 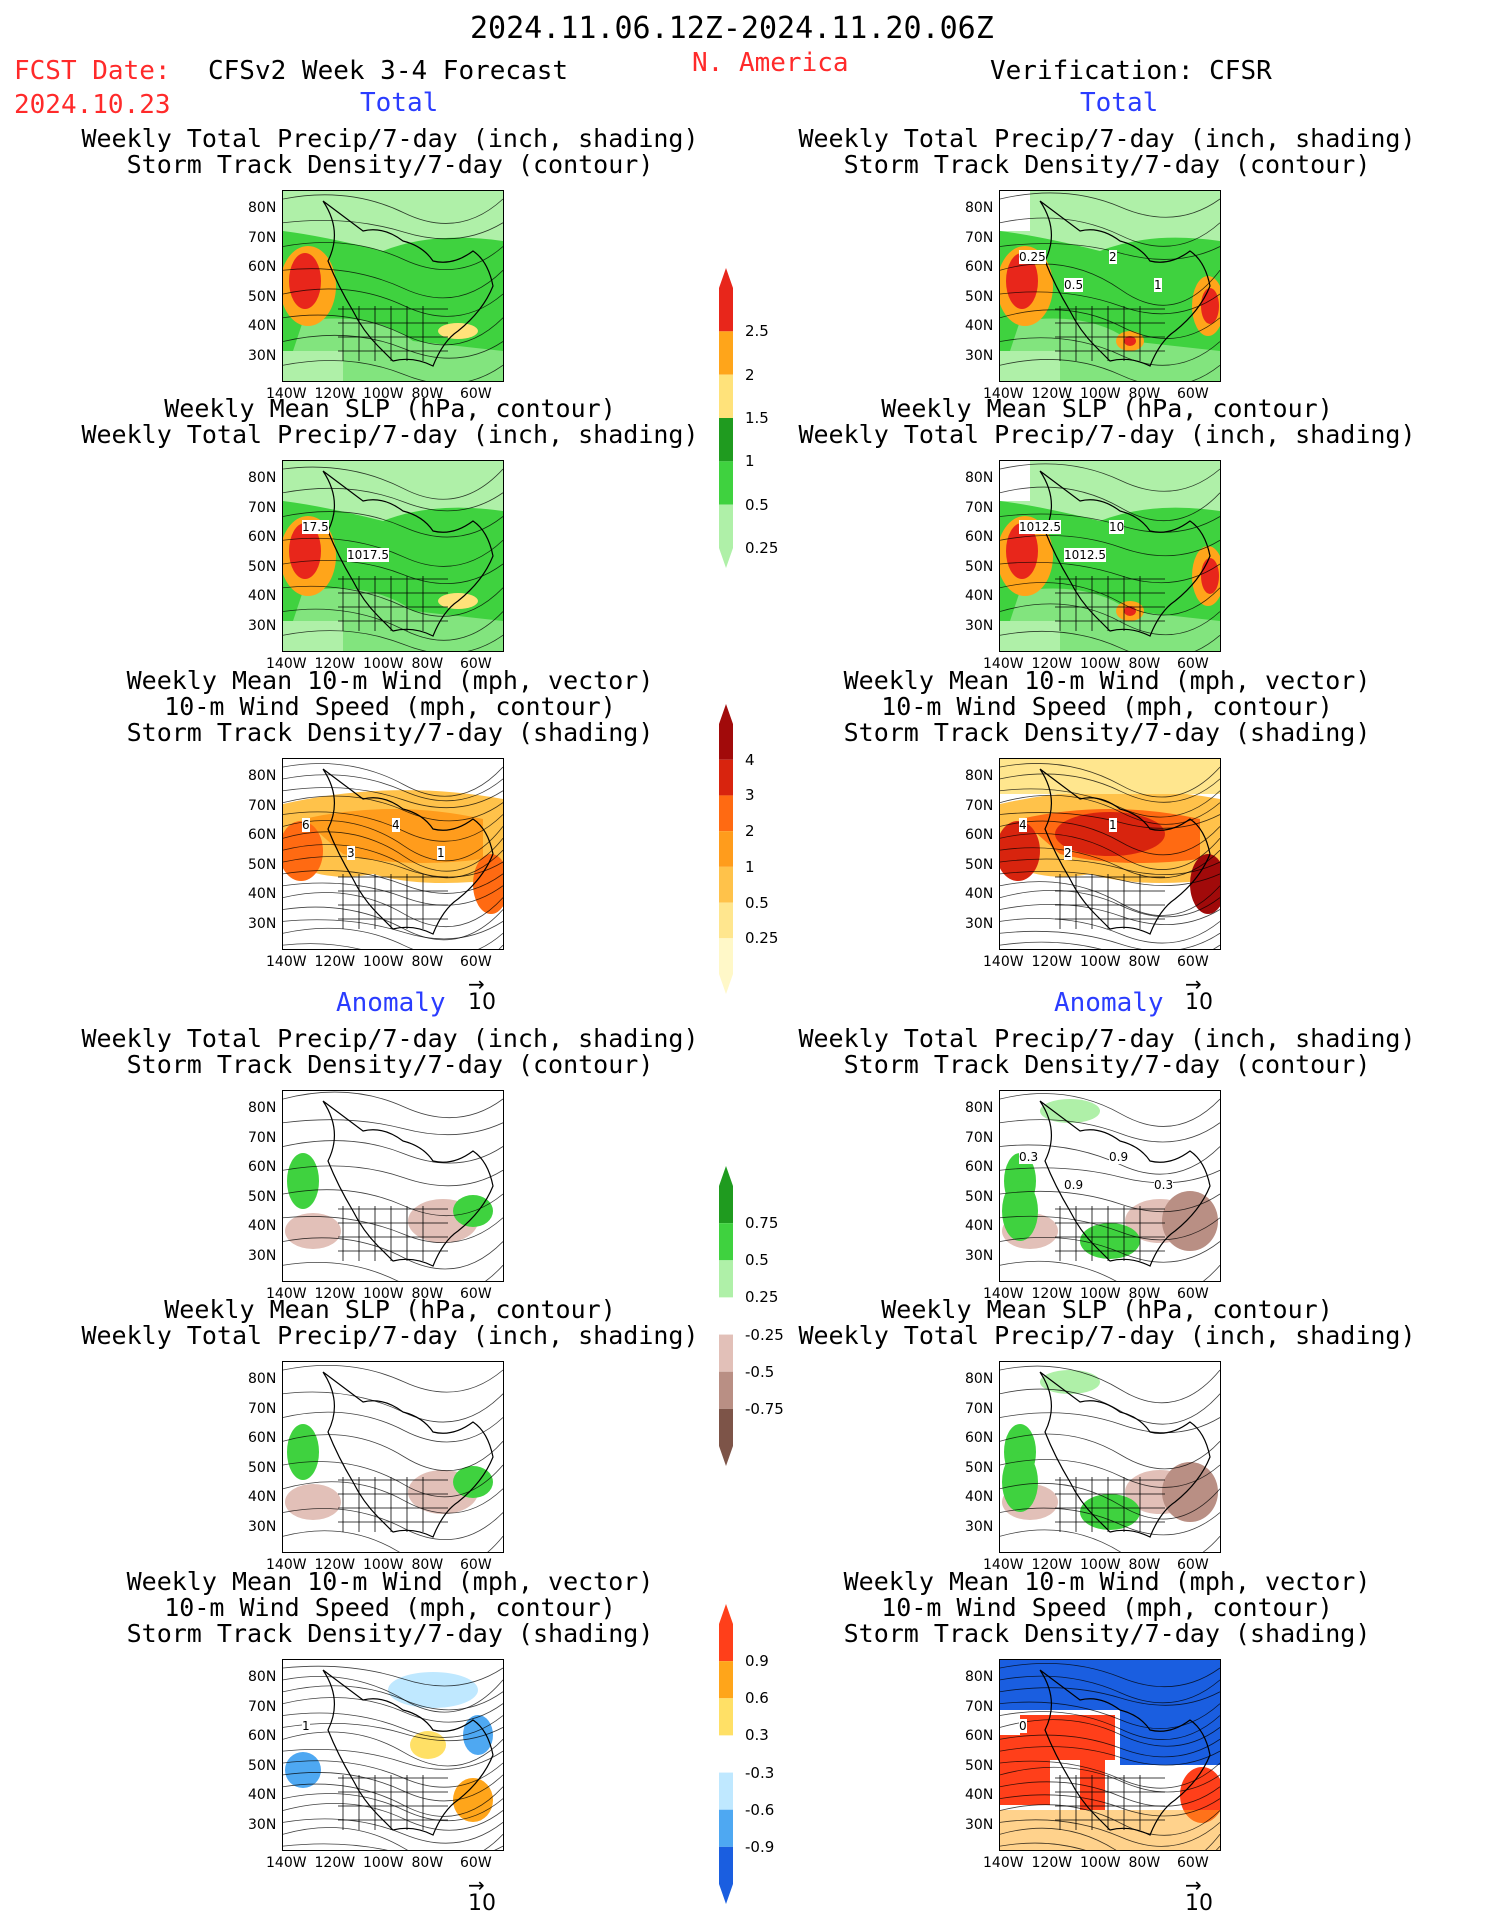 I want to click on panel-title-line: Storm Track Density/7-day (shading), so click(x=1107, y=1633).